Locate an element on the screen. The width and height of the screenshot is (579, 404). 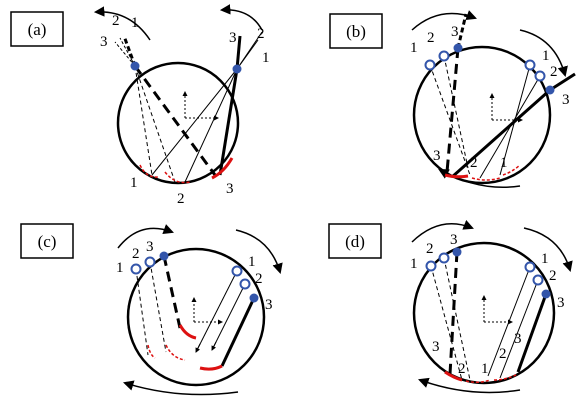
panel-a-circle is located at coordinates (178, 123).